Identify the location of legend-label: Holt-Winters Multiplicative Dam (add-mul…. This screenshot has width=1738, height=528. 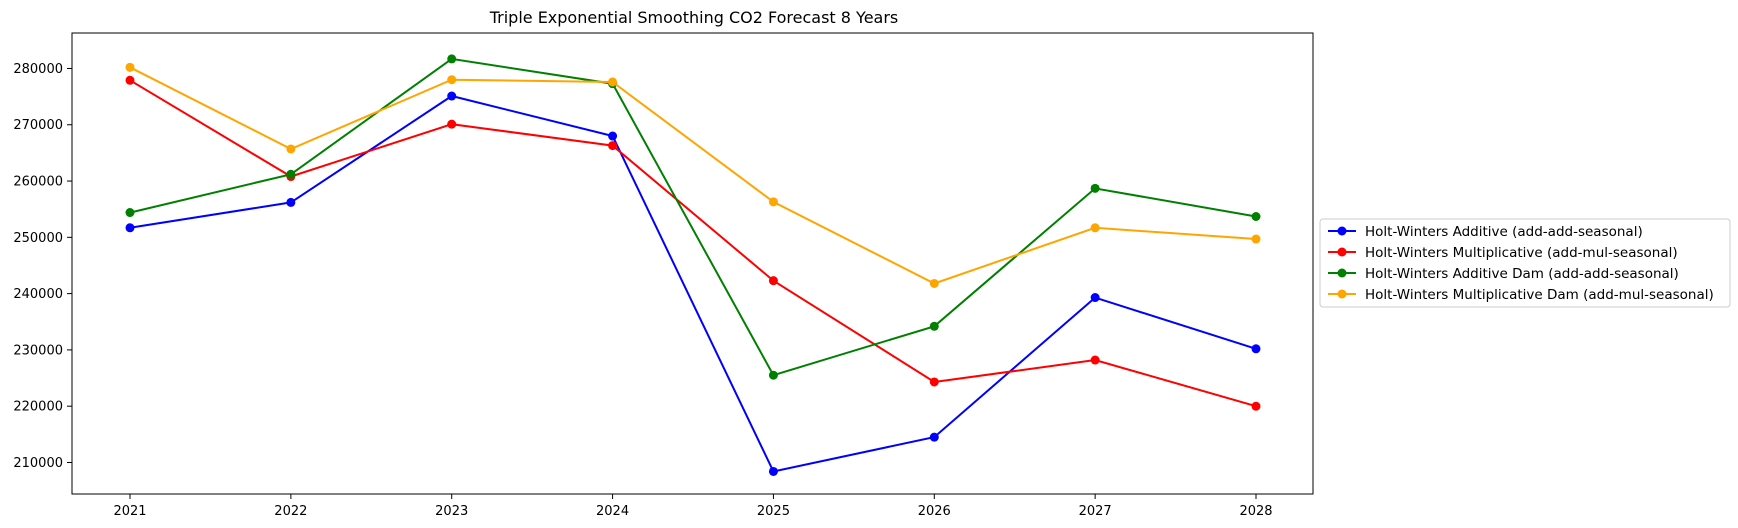
(1539, 295).